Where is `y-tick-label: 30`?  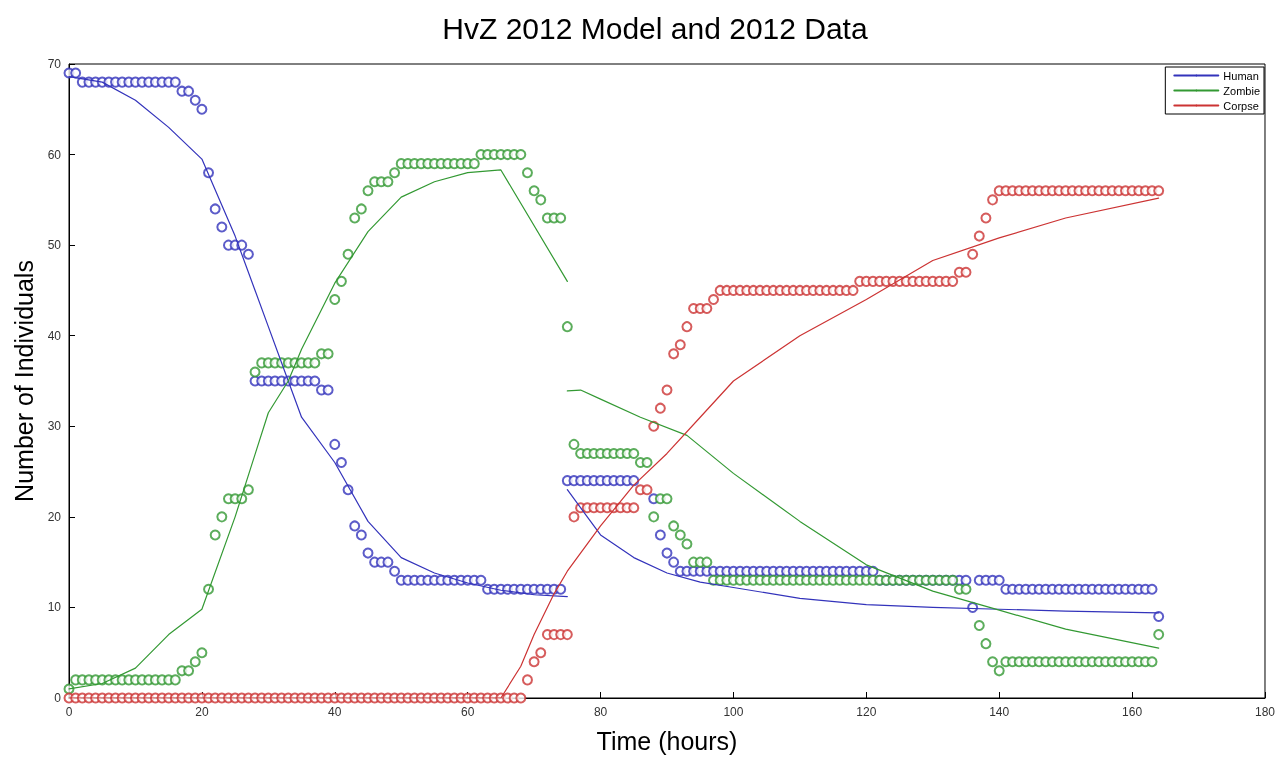
y-tick-label: 30 is located at coordinates (54, 426).